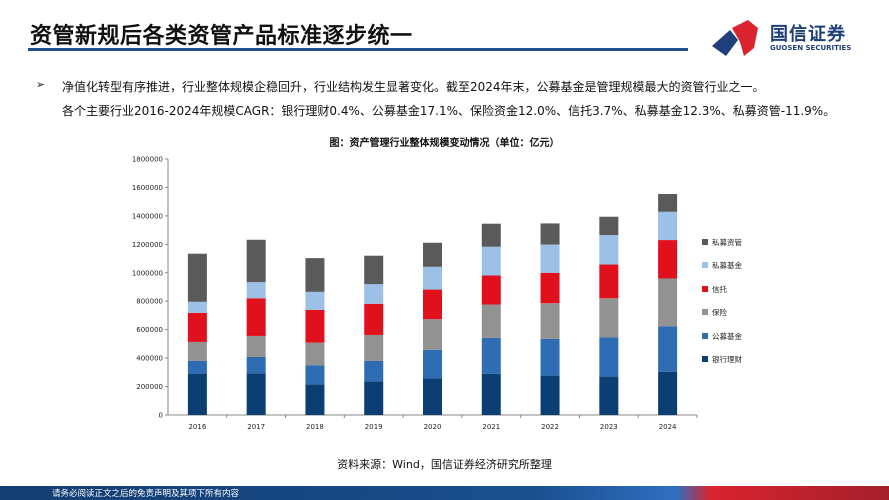 This screenshot has height=500, width=889. I want to click on legend-label: 保险, so click(719, 312).